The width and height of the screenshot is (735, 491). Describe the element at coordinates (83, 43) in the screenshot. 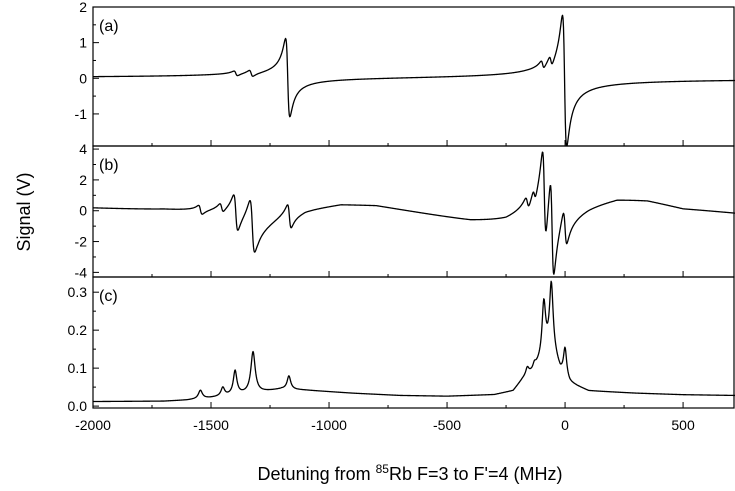

I see `y-tick-label: 1` at that location.